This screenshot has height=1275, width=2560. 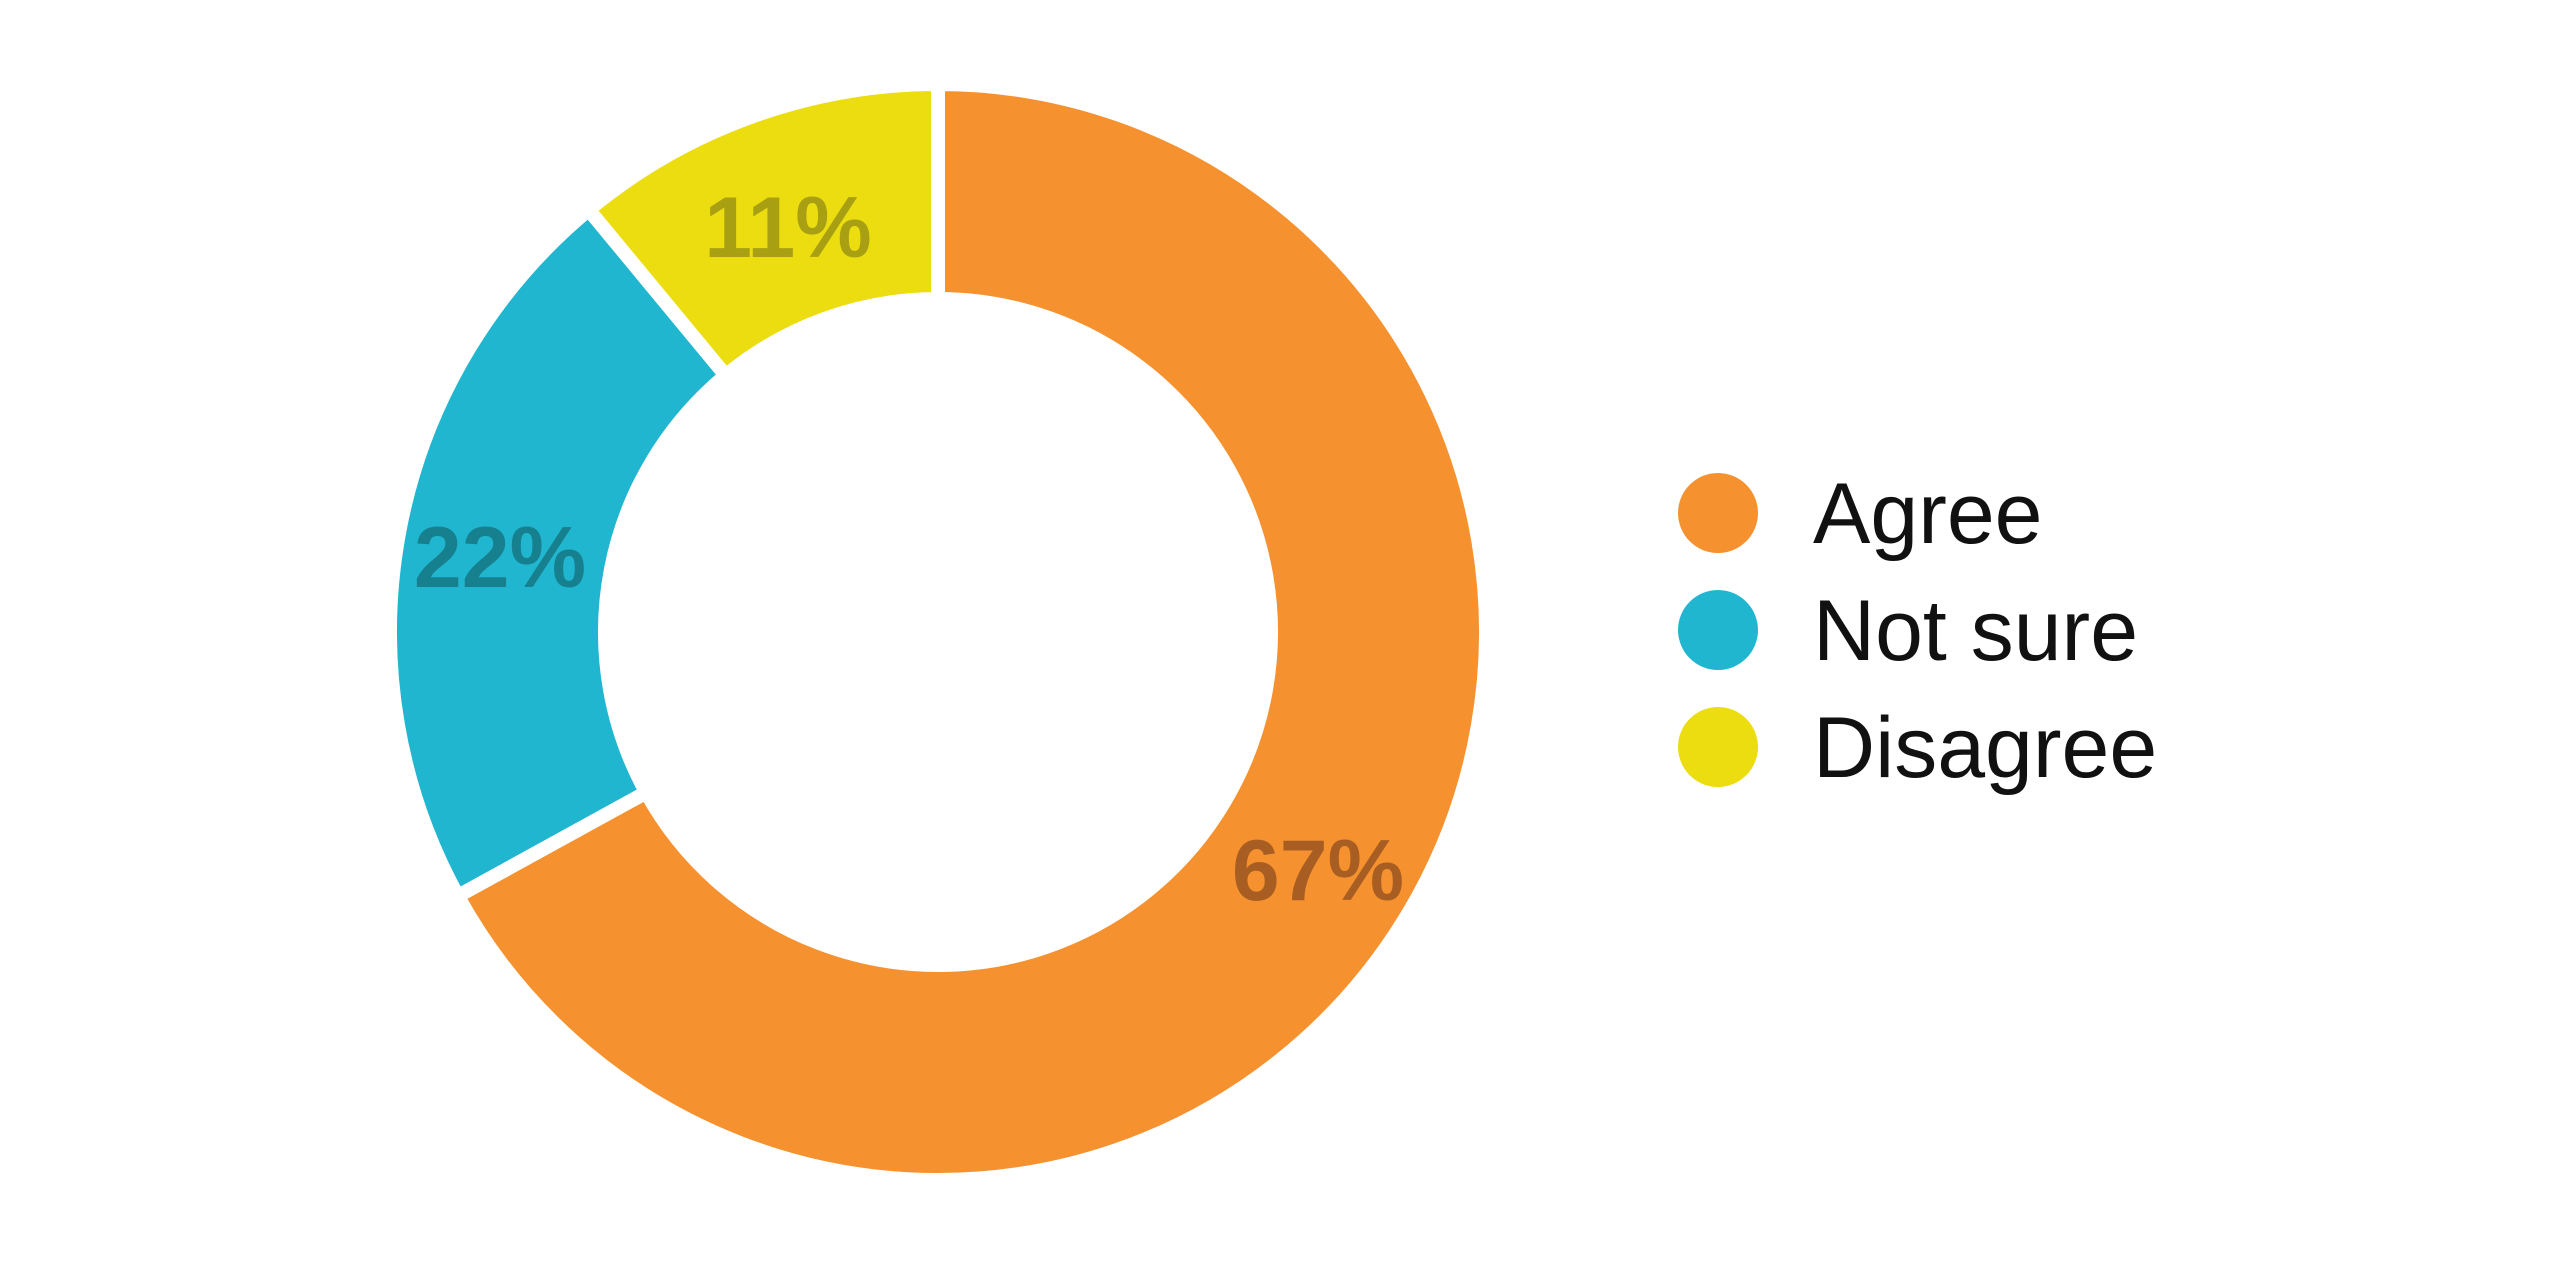 What do you see at coordinates (1718, 513) in the screenshot?
I see `legend-swatch-agree` at bounding box center [1718, 513].